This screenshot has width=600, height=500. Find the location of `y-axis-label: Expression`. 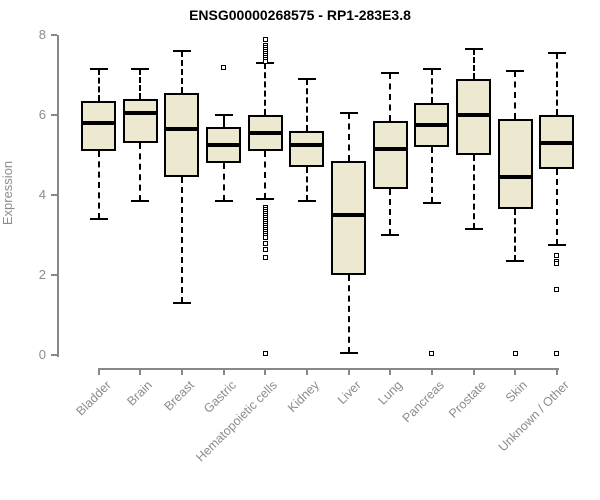

y-axis-label: Expression is located at coordinates (7, 193).